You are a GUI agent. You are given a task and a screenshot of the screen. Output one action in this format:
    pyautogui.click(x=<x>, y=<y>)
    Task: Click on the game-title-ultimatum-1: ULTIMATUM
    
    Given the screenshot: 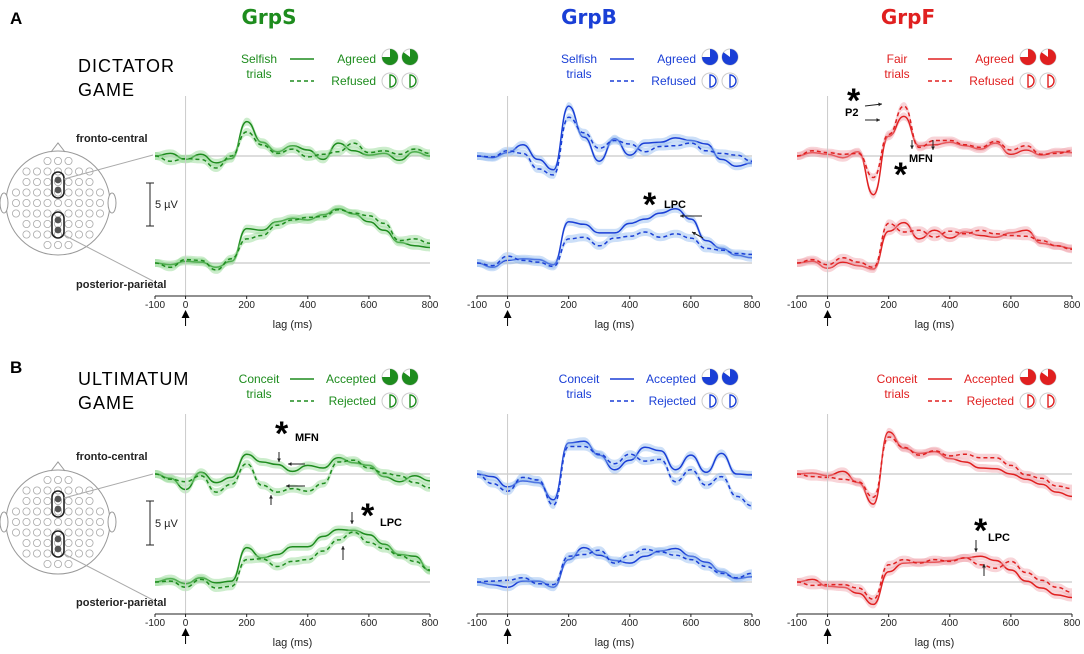 What is the action you would take?
    pyautogui.click(x=133, y=379)
    